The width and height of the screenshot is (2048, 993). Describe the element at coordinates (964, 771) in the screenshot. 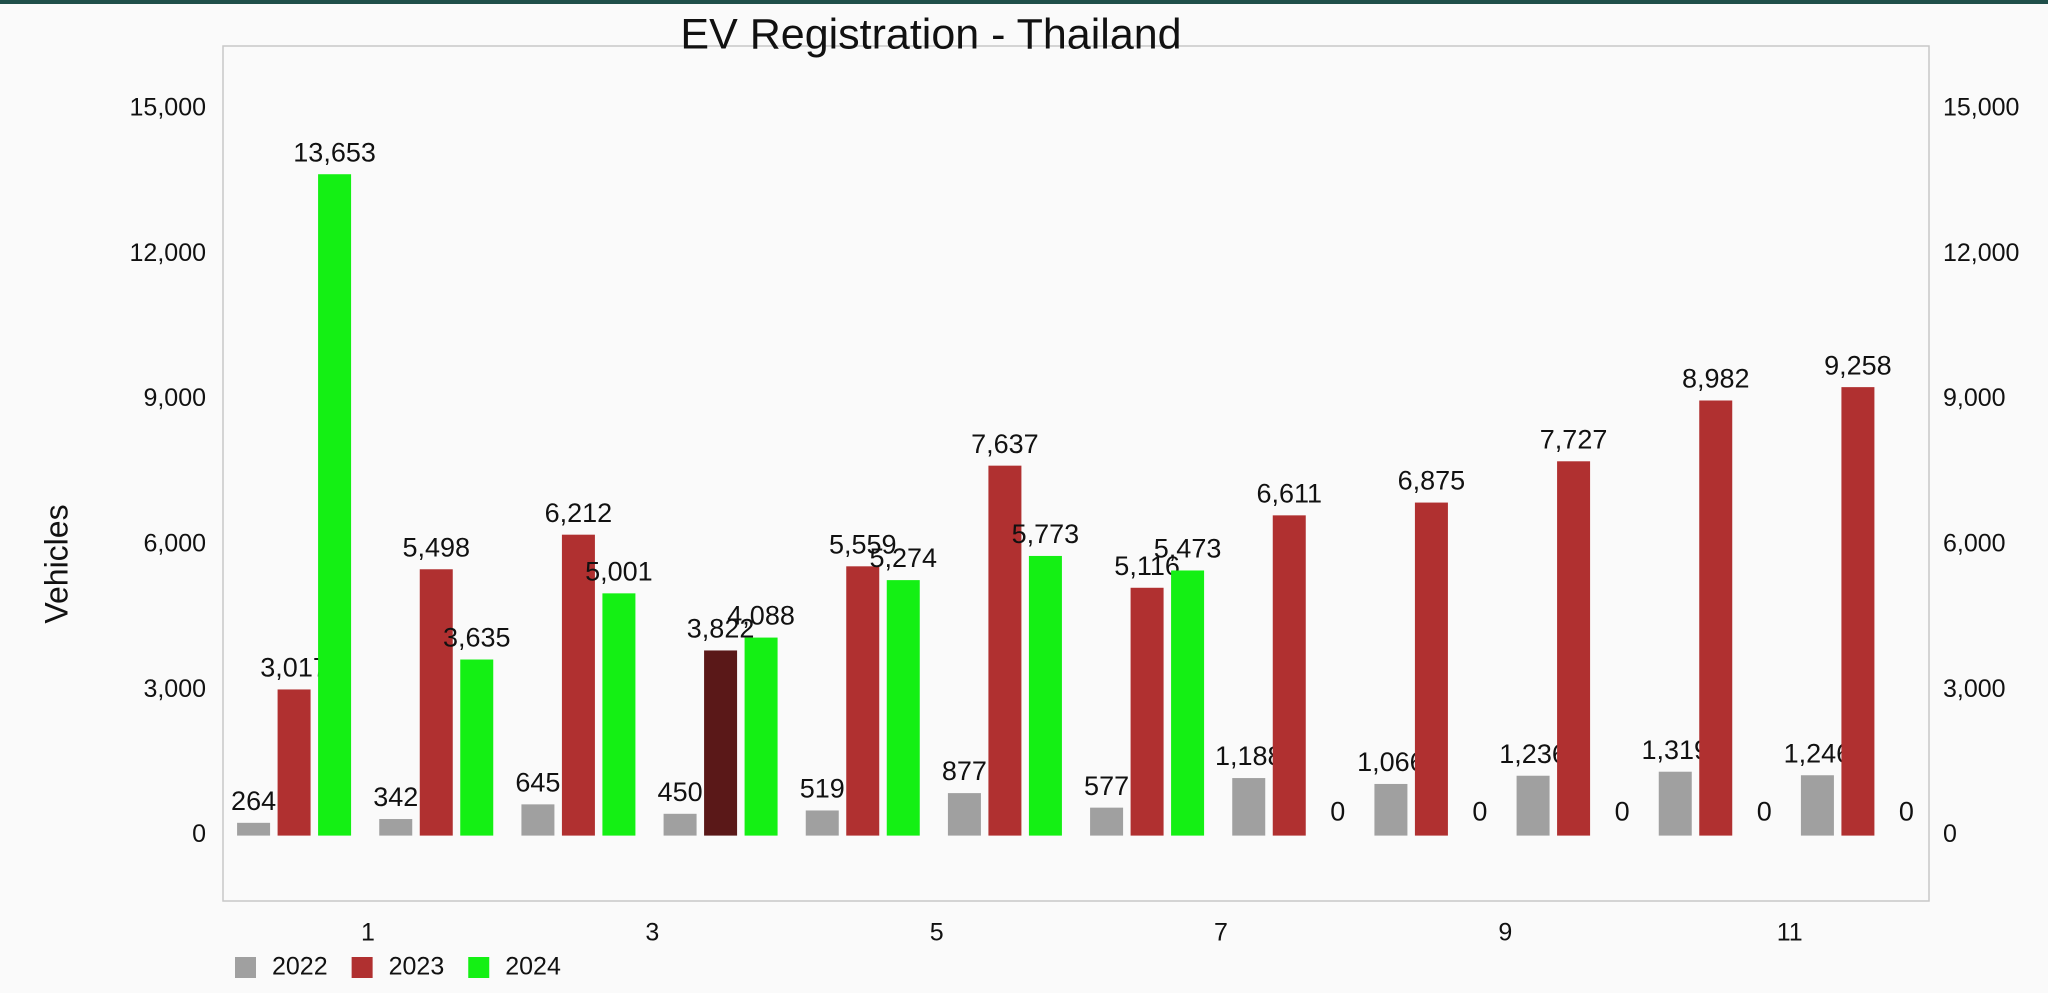

I see `data-label: 877` at that location.